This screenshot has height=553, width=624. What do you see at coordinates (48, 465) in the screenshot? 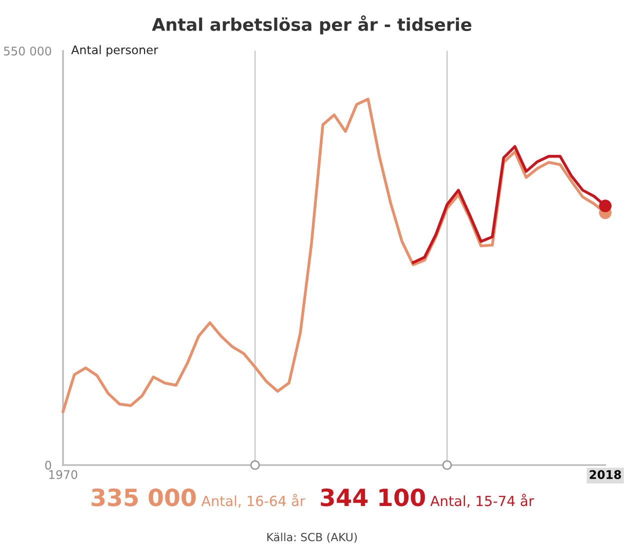
I see `y-tick-label: 0` at bounding box center [48, 465].